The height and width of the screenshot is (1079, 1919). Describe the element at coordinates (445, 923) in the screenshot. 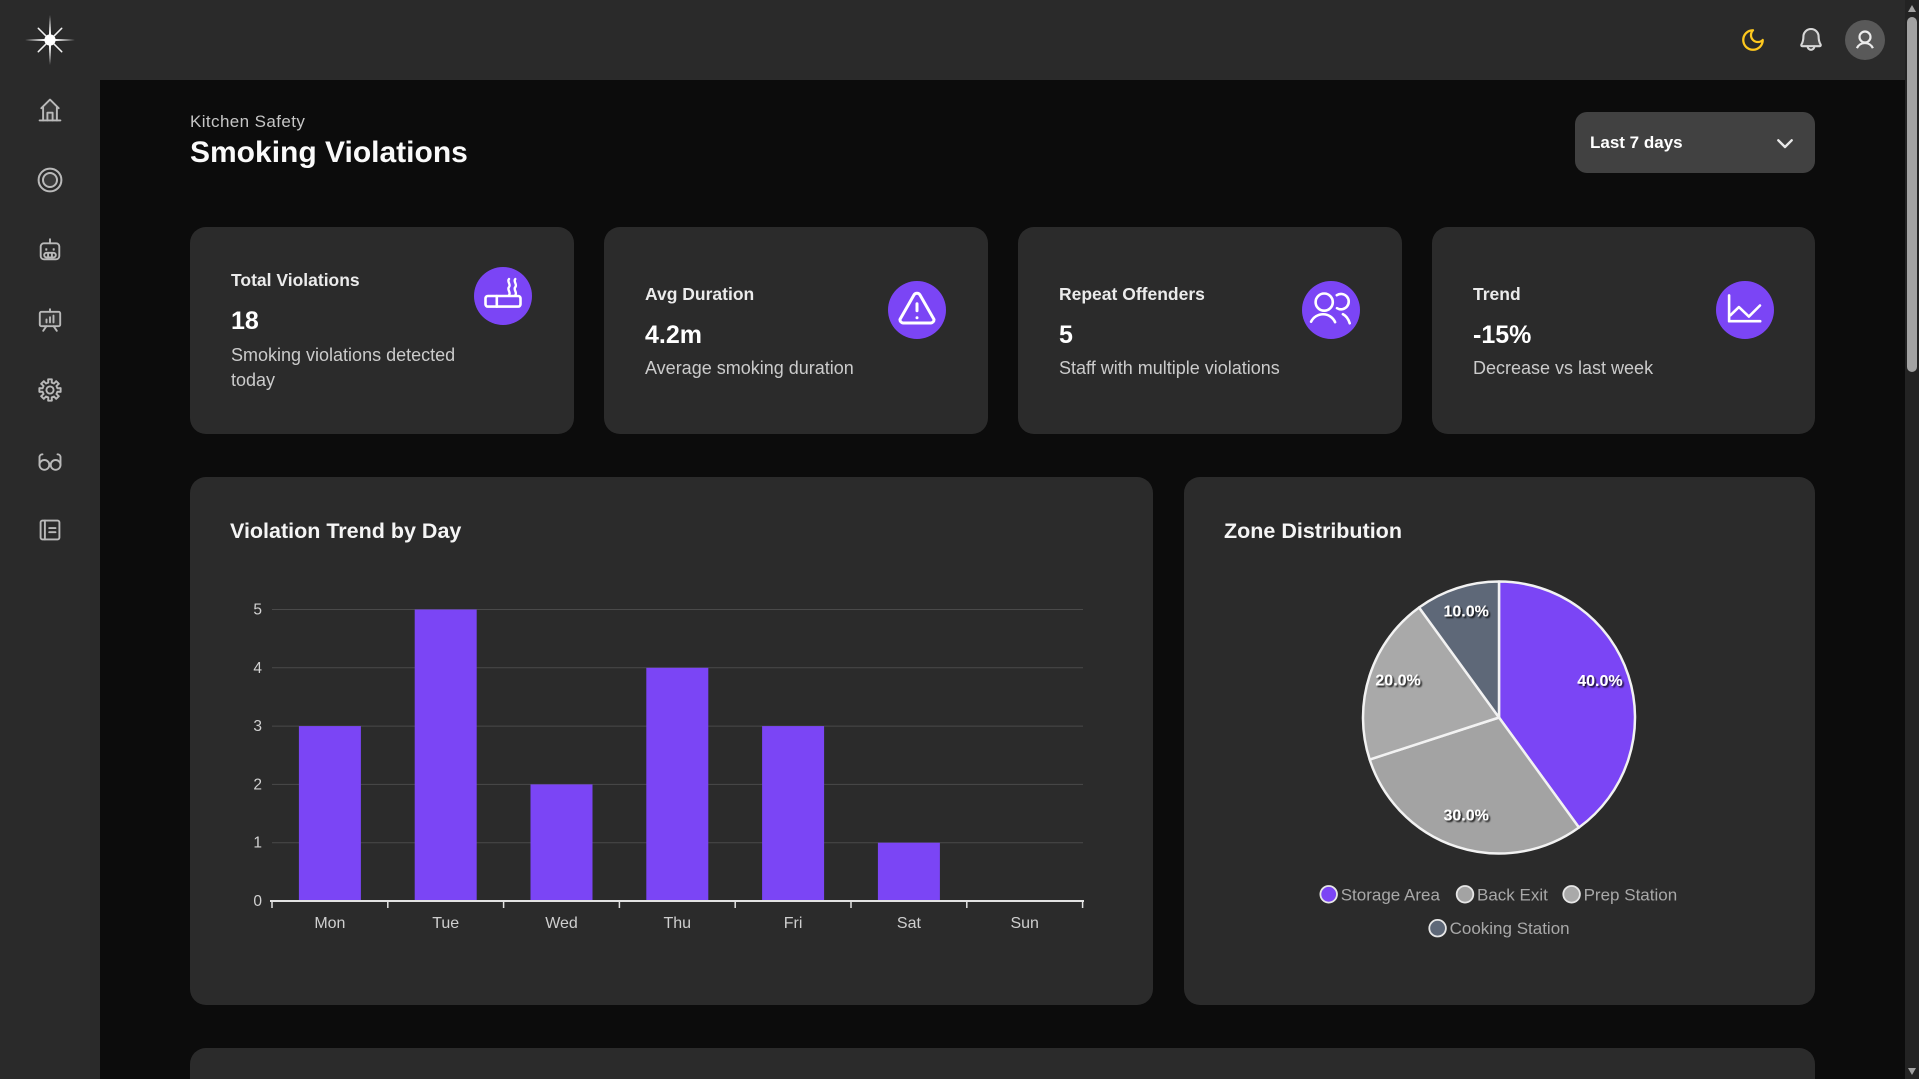

I see `svg-text: Tue` at that location.